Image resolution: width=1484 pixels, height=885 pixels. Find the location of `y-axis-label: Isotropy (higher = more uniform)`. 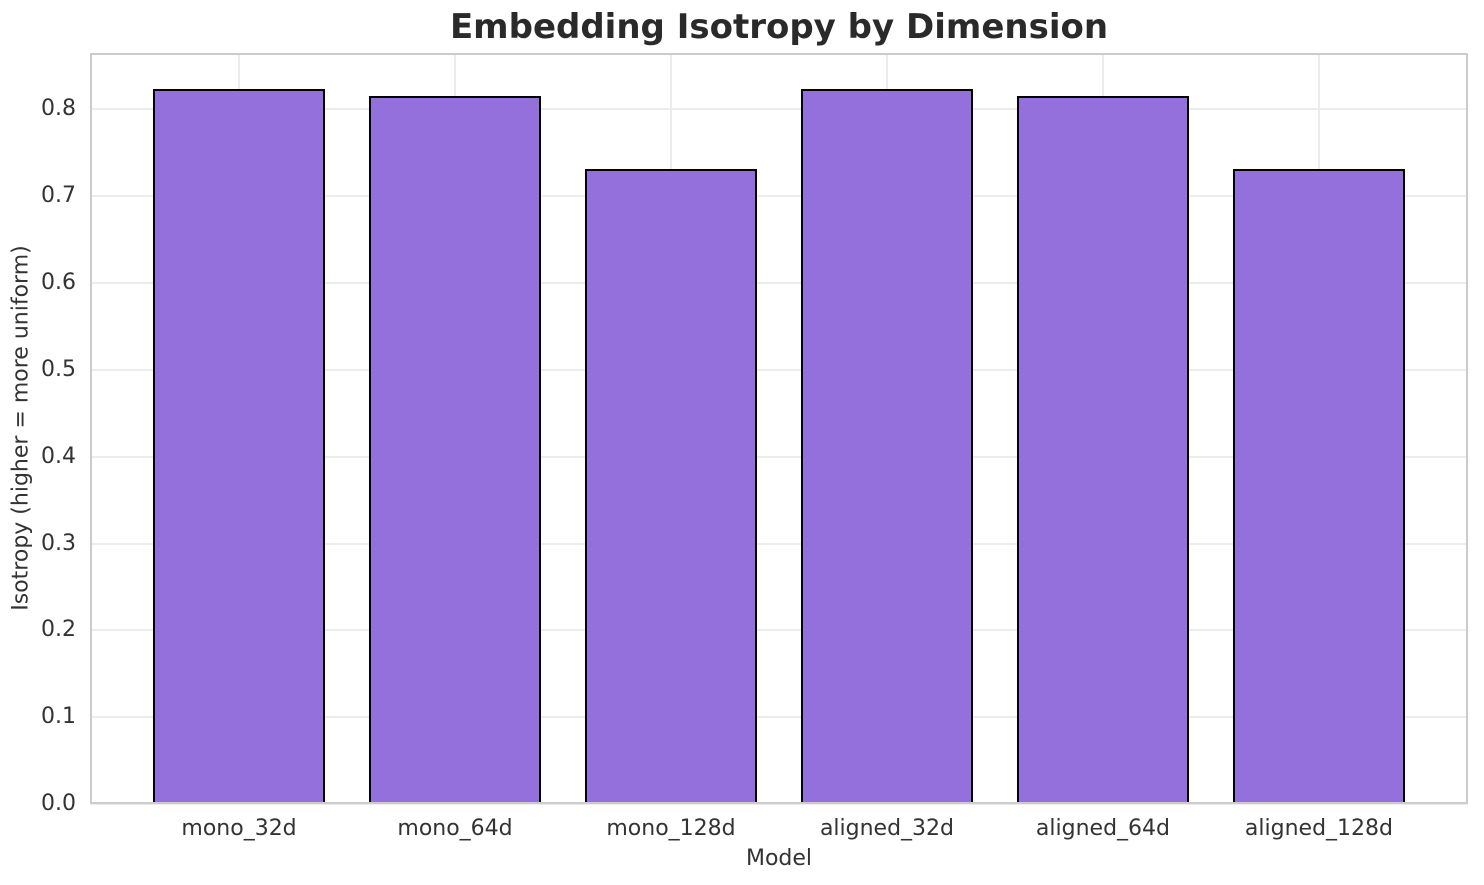

y-axis-label: Isotropy (higher = more uniform) is located at coordinates (21, 428).